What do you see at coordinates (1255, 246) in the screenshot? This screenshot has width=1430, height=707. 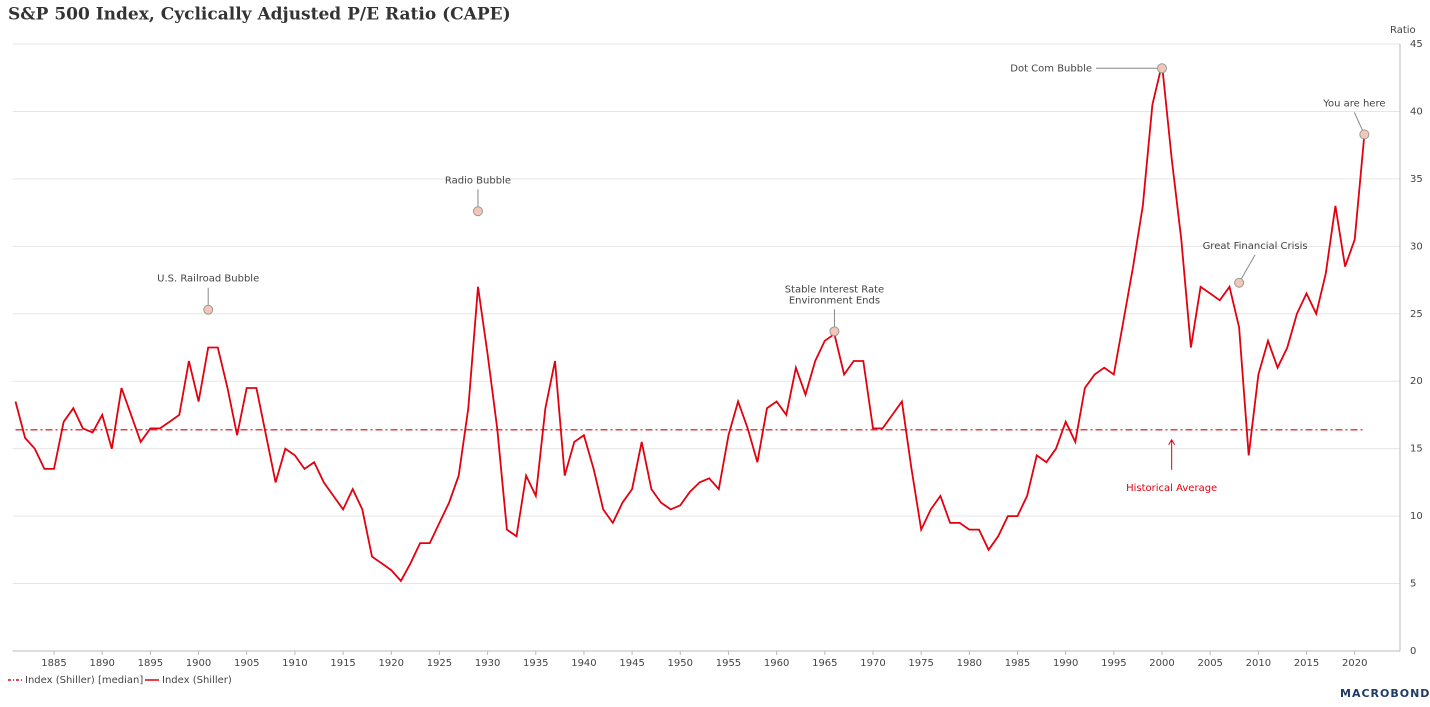 I see `annotation-label: Great Financial Crisis` at bounding box center [1255, 246].